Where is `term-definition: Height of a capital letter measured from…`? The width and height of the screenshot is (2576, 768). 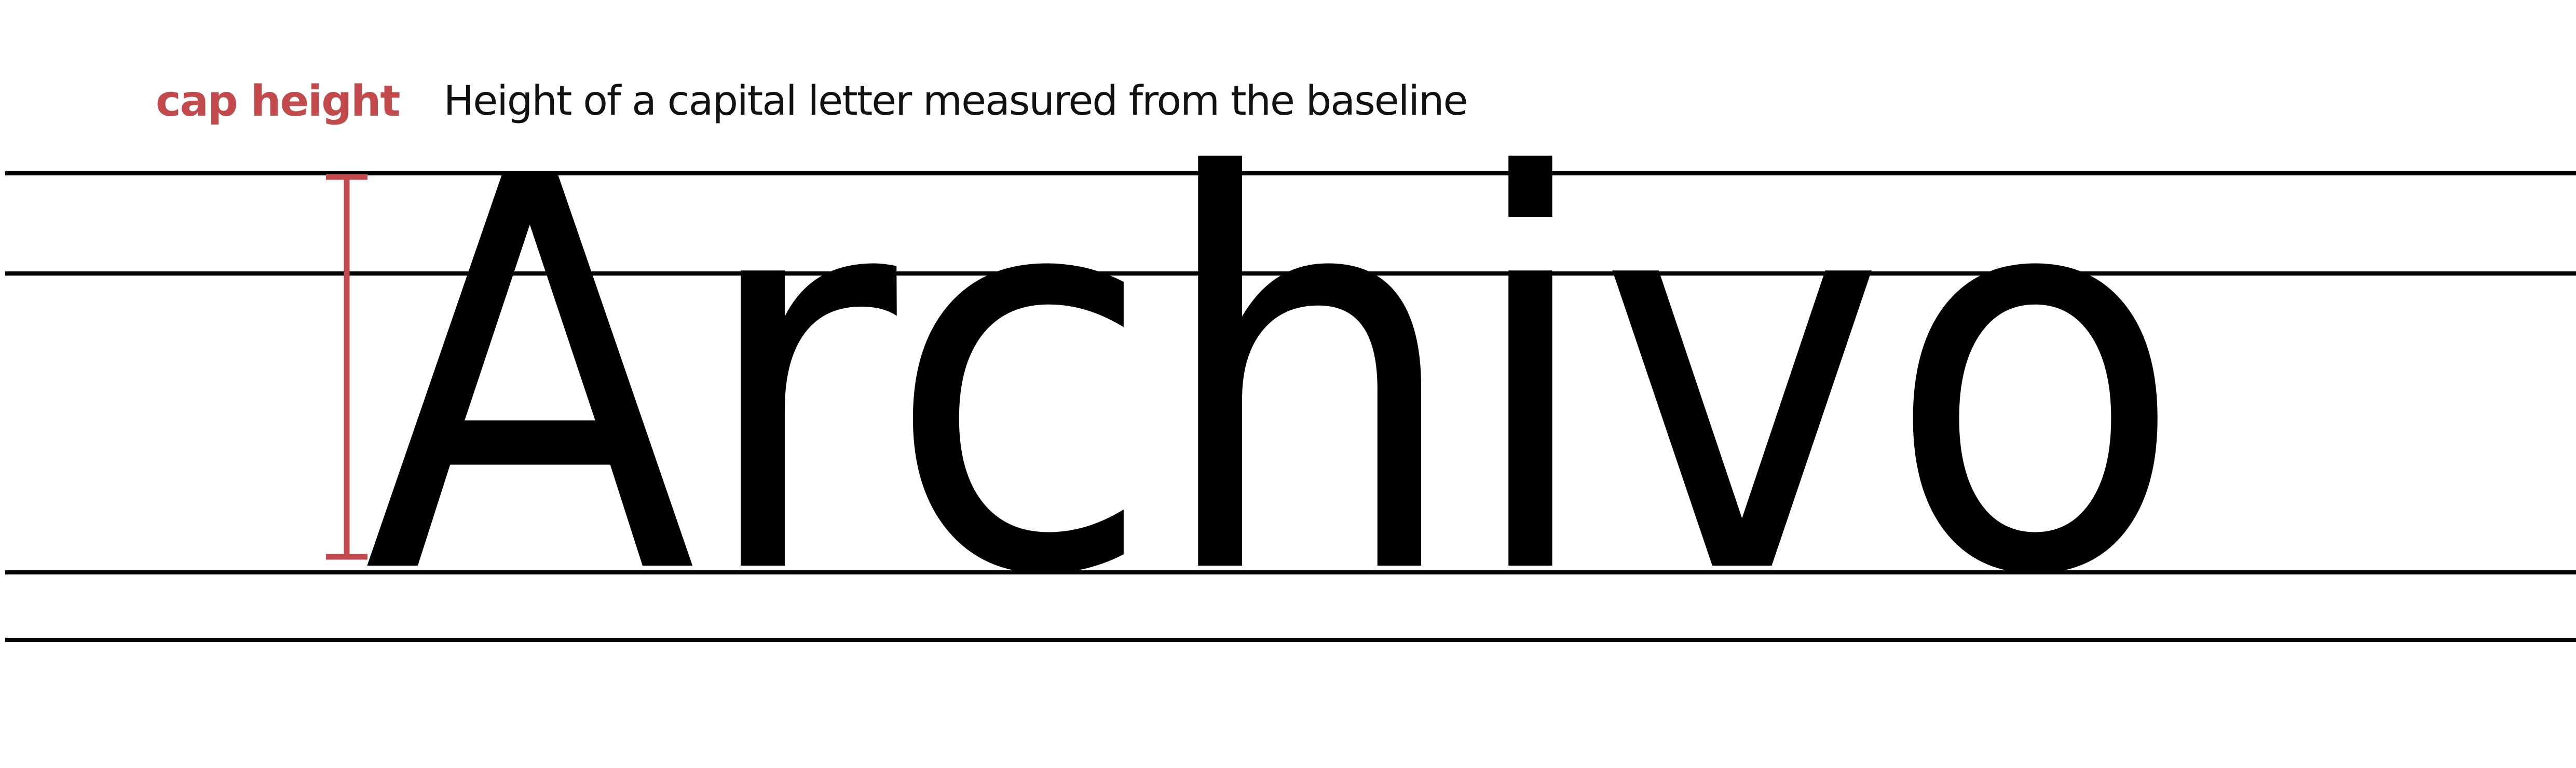
term-definition: Height of a capital letter measured from… is located at coordinates (955, 101).